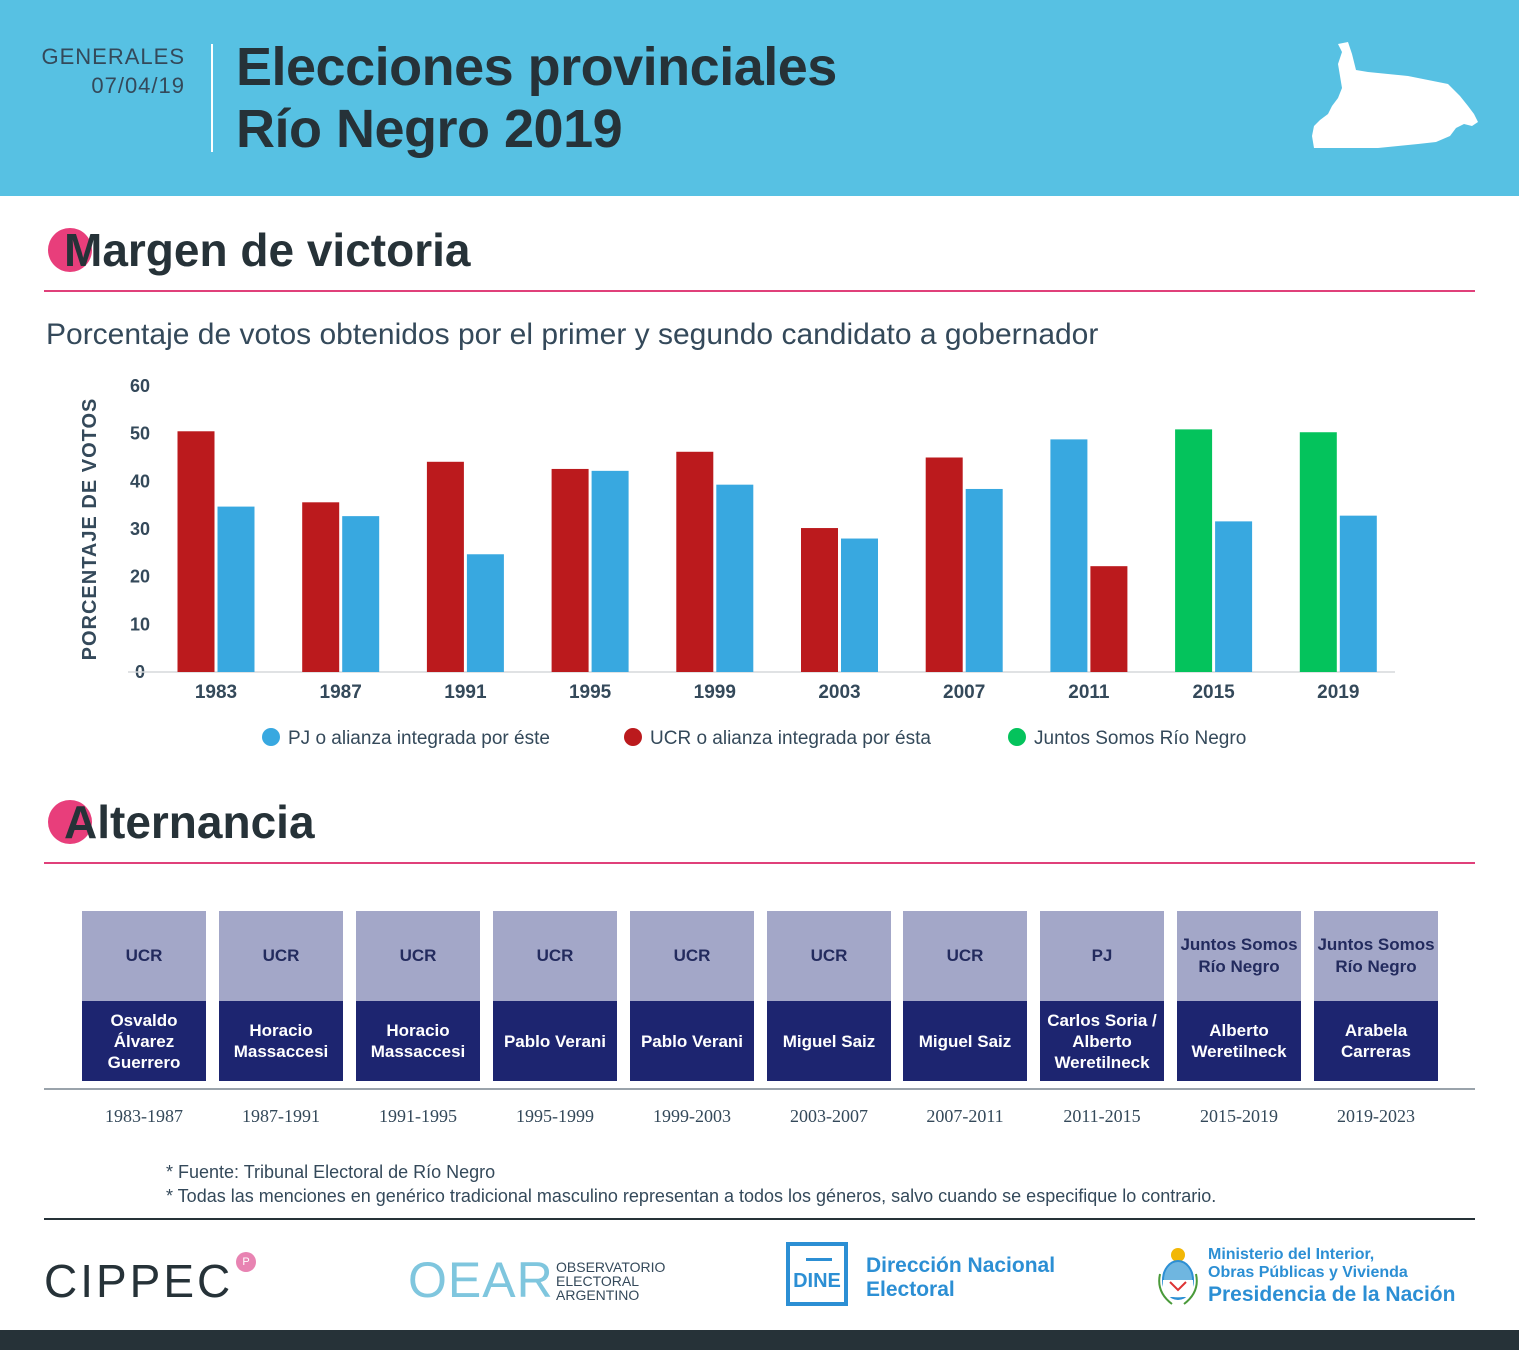 This screenshot has height=1350, width=1519. I want to click on oear-logo: OEAR OBSERVATORIO ELECTORAL ARGENTINO, so click(536, 1280).